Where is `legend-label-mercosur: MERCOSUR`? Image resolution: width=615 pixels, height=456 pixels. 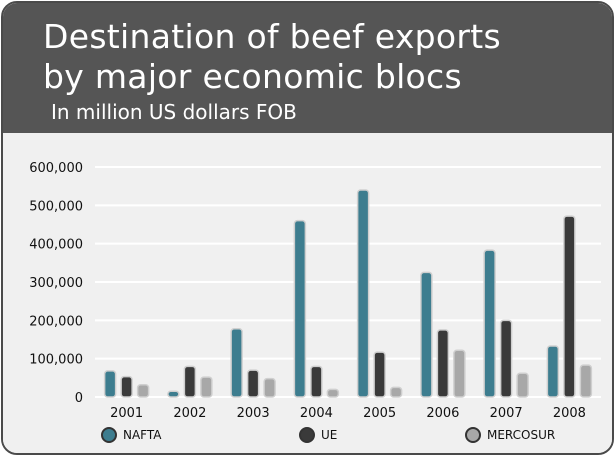
legend-label-mercosur: MERCOSUR is located at coordinates (521, 435).